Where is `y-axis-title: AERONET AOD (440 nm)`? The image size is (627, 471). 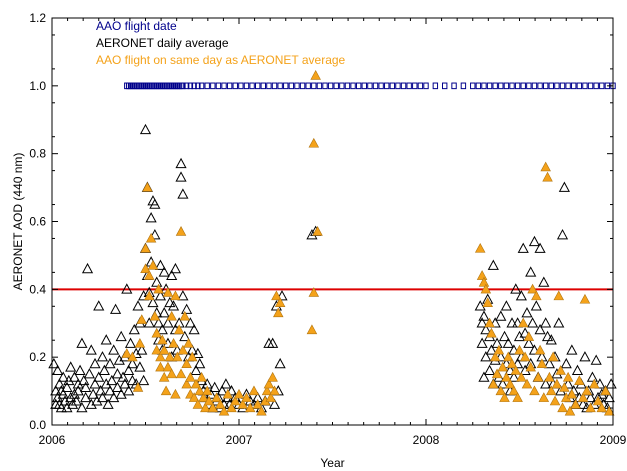 y-axis-title: AERONET AOD (440 nm) is located at coordinates (18, 222).